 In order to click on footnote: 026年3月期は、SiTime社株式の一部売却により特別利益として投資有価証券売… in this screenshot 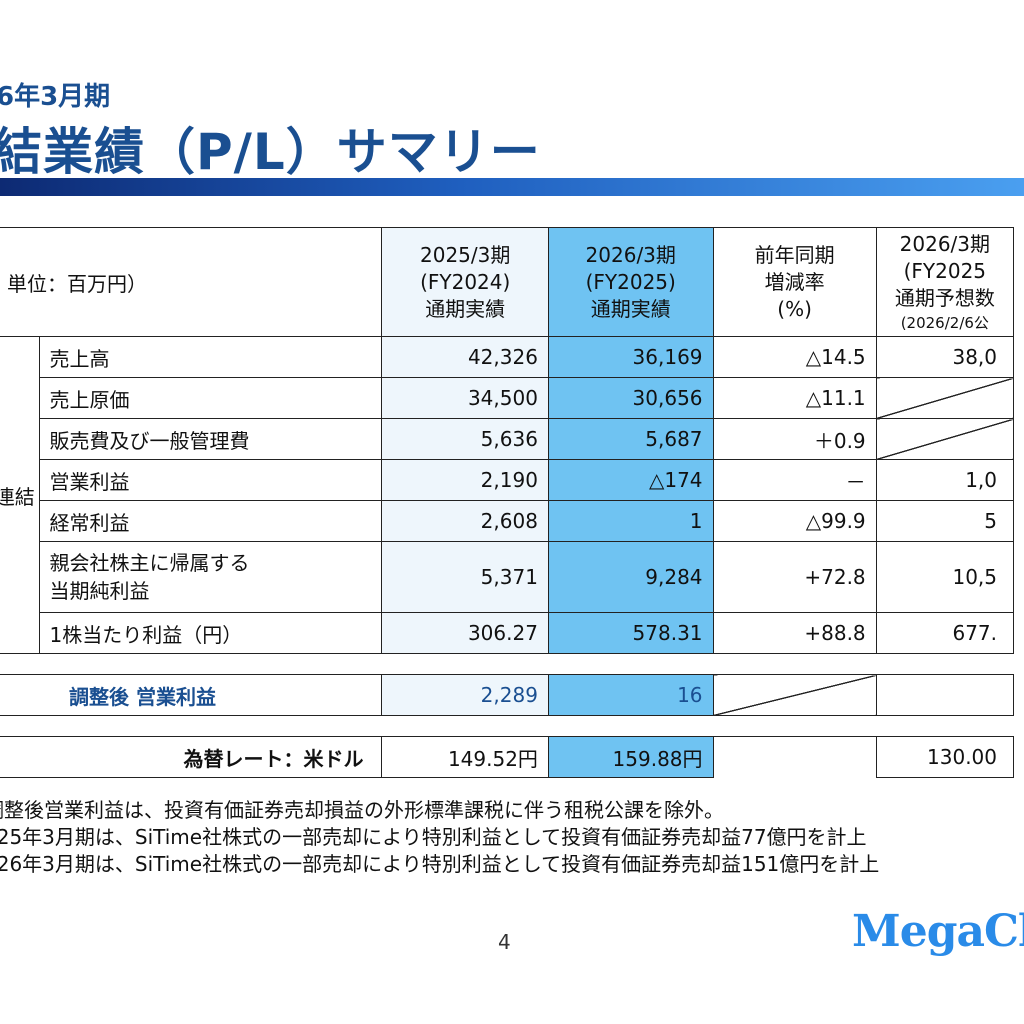, I will do `click(440, 864)`.